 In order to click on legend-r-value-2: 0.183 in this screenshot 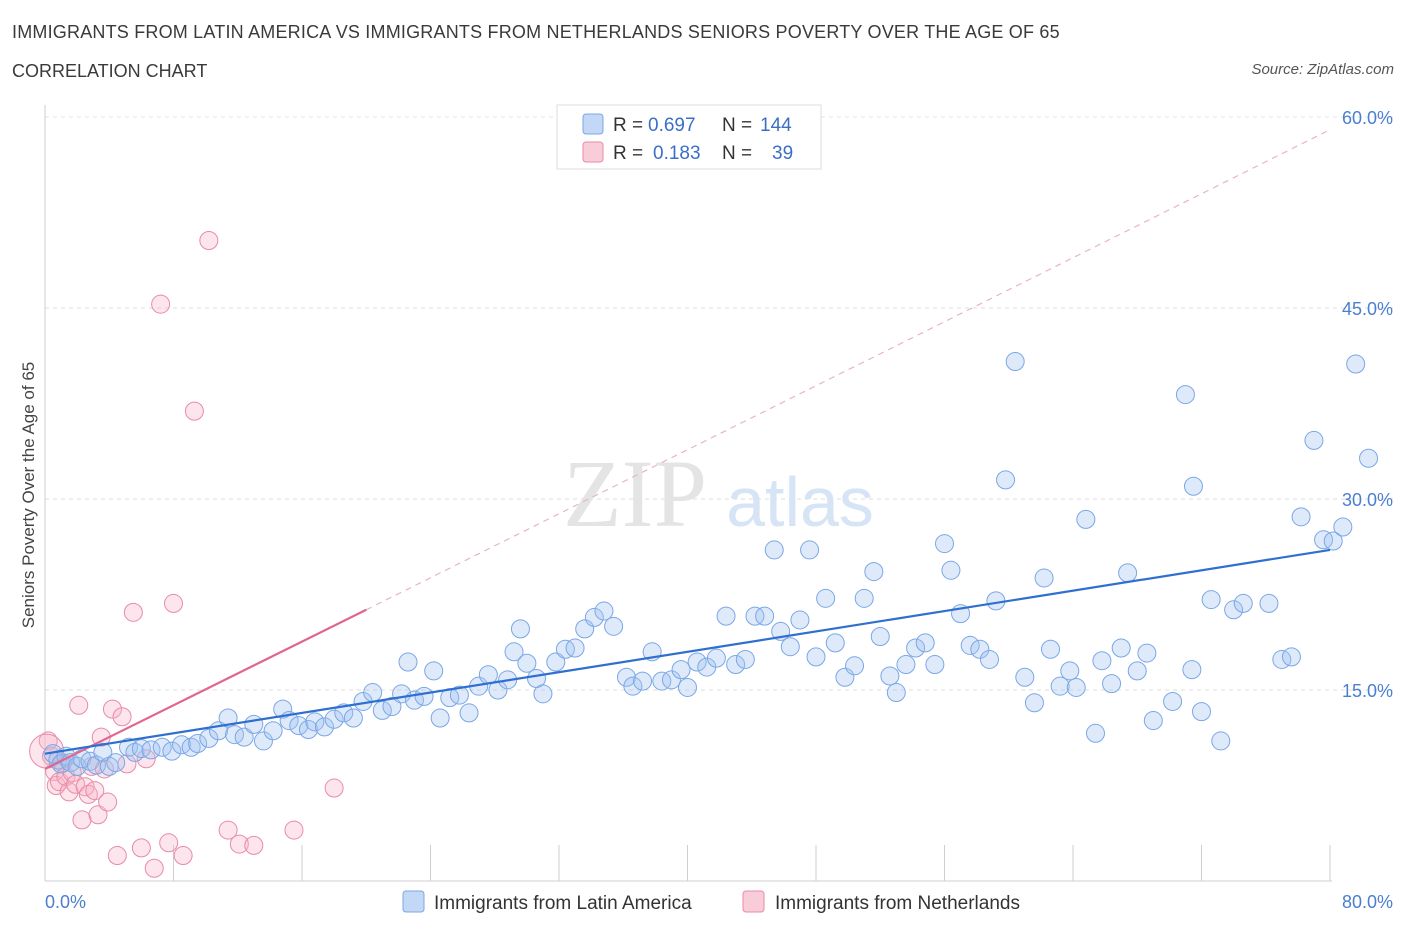, I will do `click(677, 153)`.